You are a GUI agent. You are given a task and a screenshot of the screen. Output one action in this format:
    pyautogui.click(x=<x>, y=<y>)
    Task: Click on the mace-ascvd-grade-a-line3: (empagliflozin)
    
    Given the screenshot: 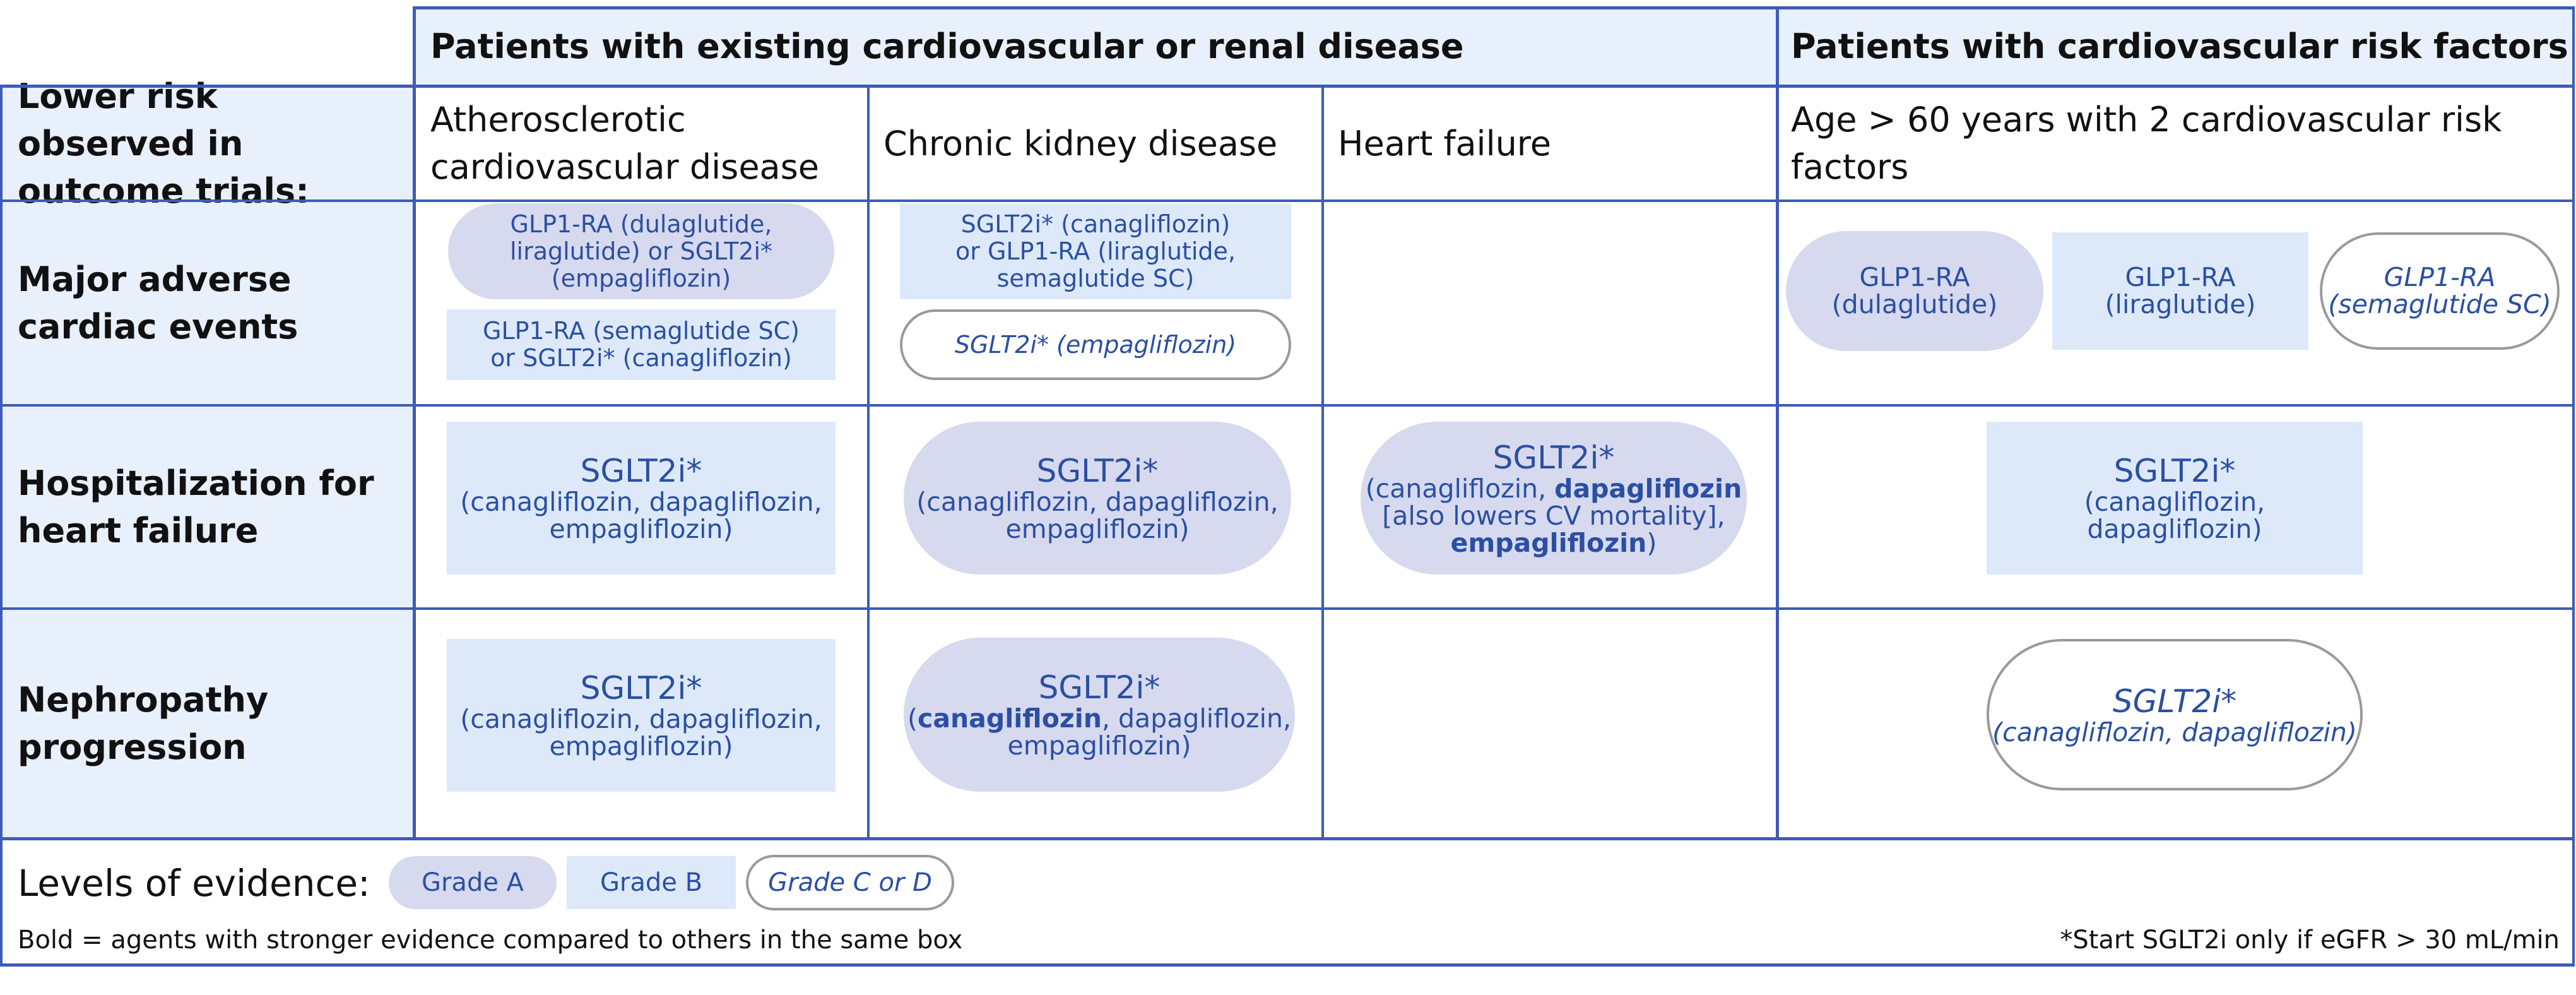 What is the action you would take?
    pyautogui.click(x=641, y=278)
    